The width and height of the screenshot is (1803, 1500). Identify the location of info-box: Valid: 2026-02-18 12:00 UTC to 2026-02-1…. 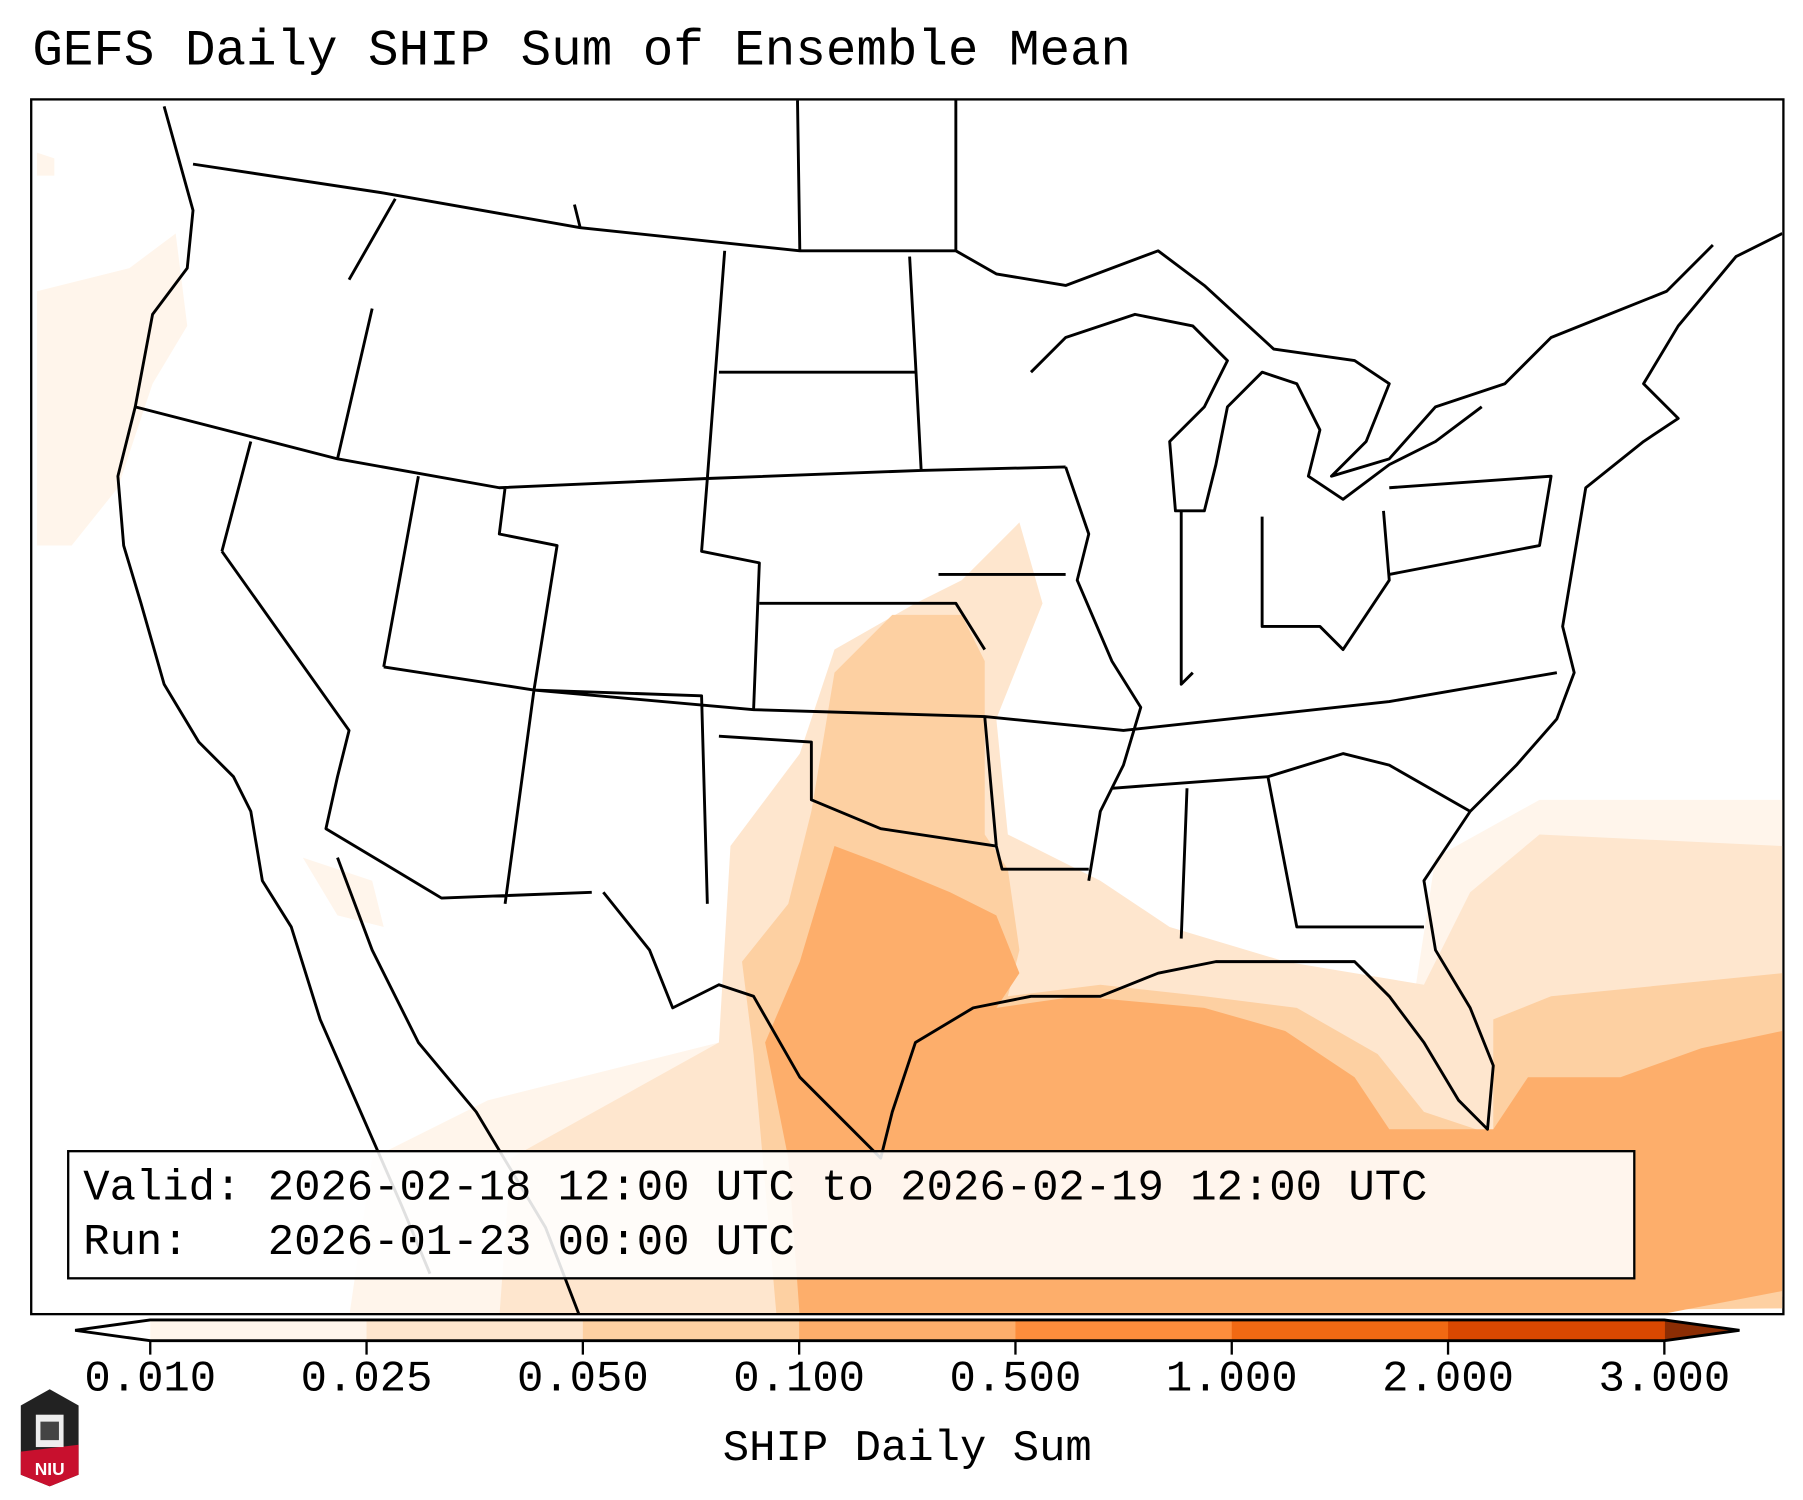
(851, 1215).